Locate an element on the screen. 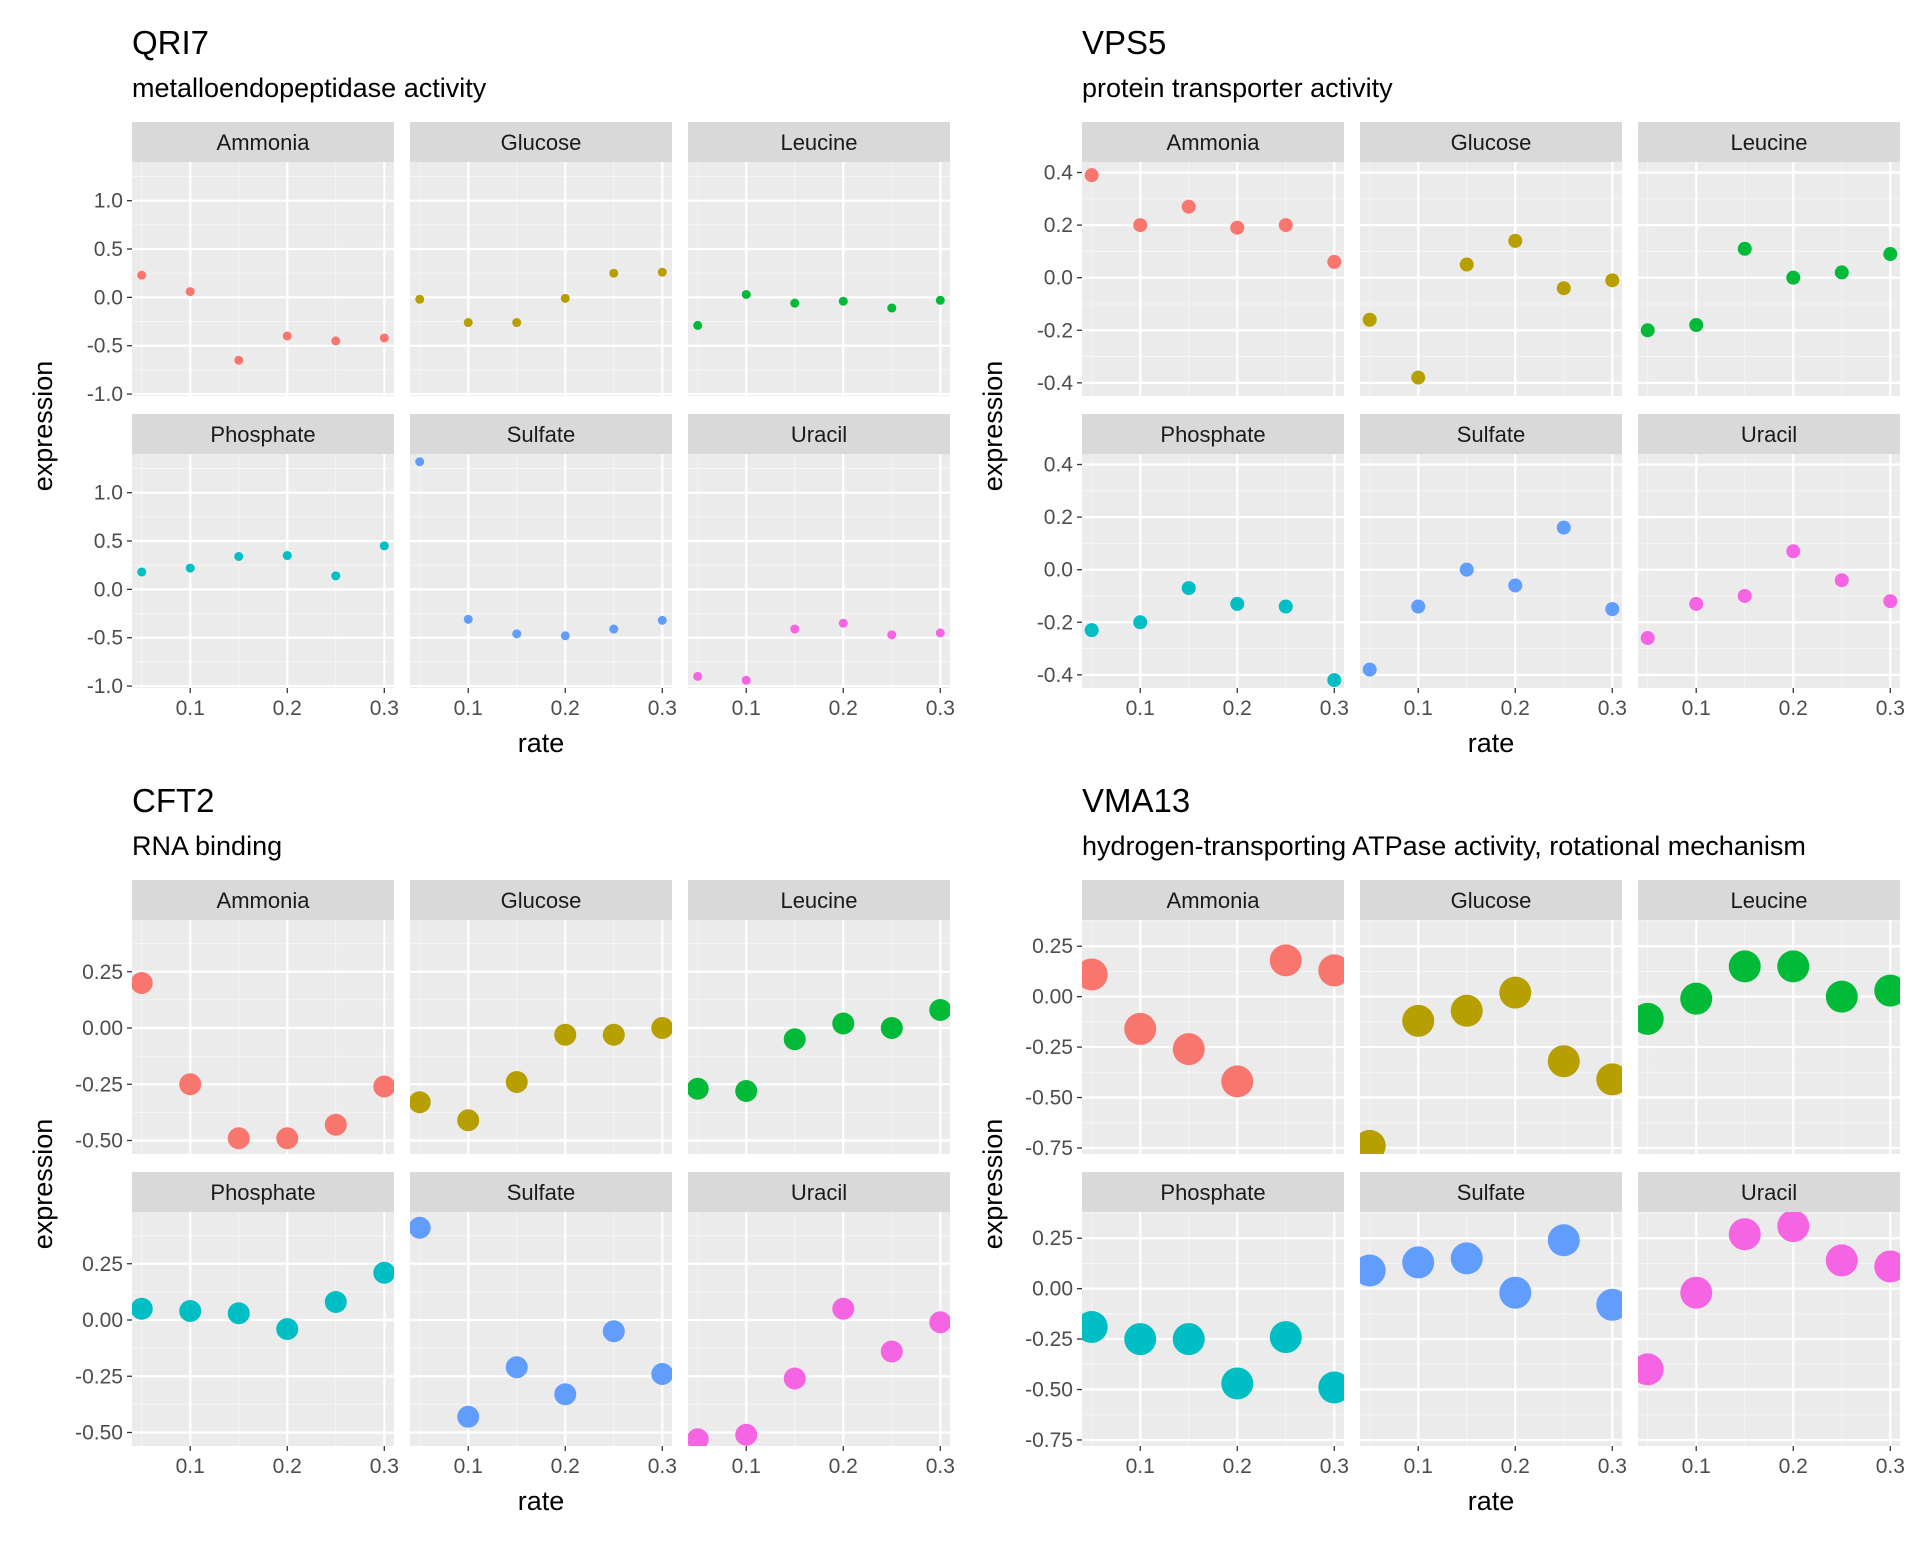  y-tick-label: -0.75 is located at coordinates (1049, 1148).